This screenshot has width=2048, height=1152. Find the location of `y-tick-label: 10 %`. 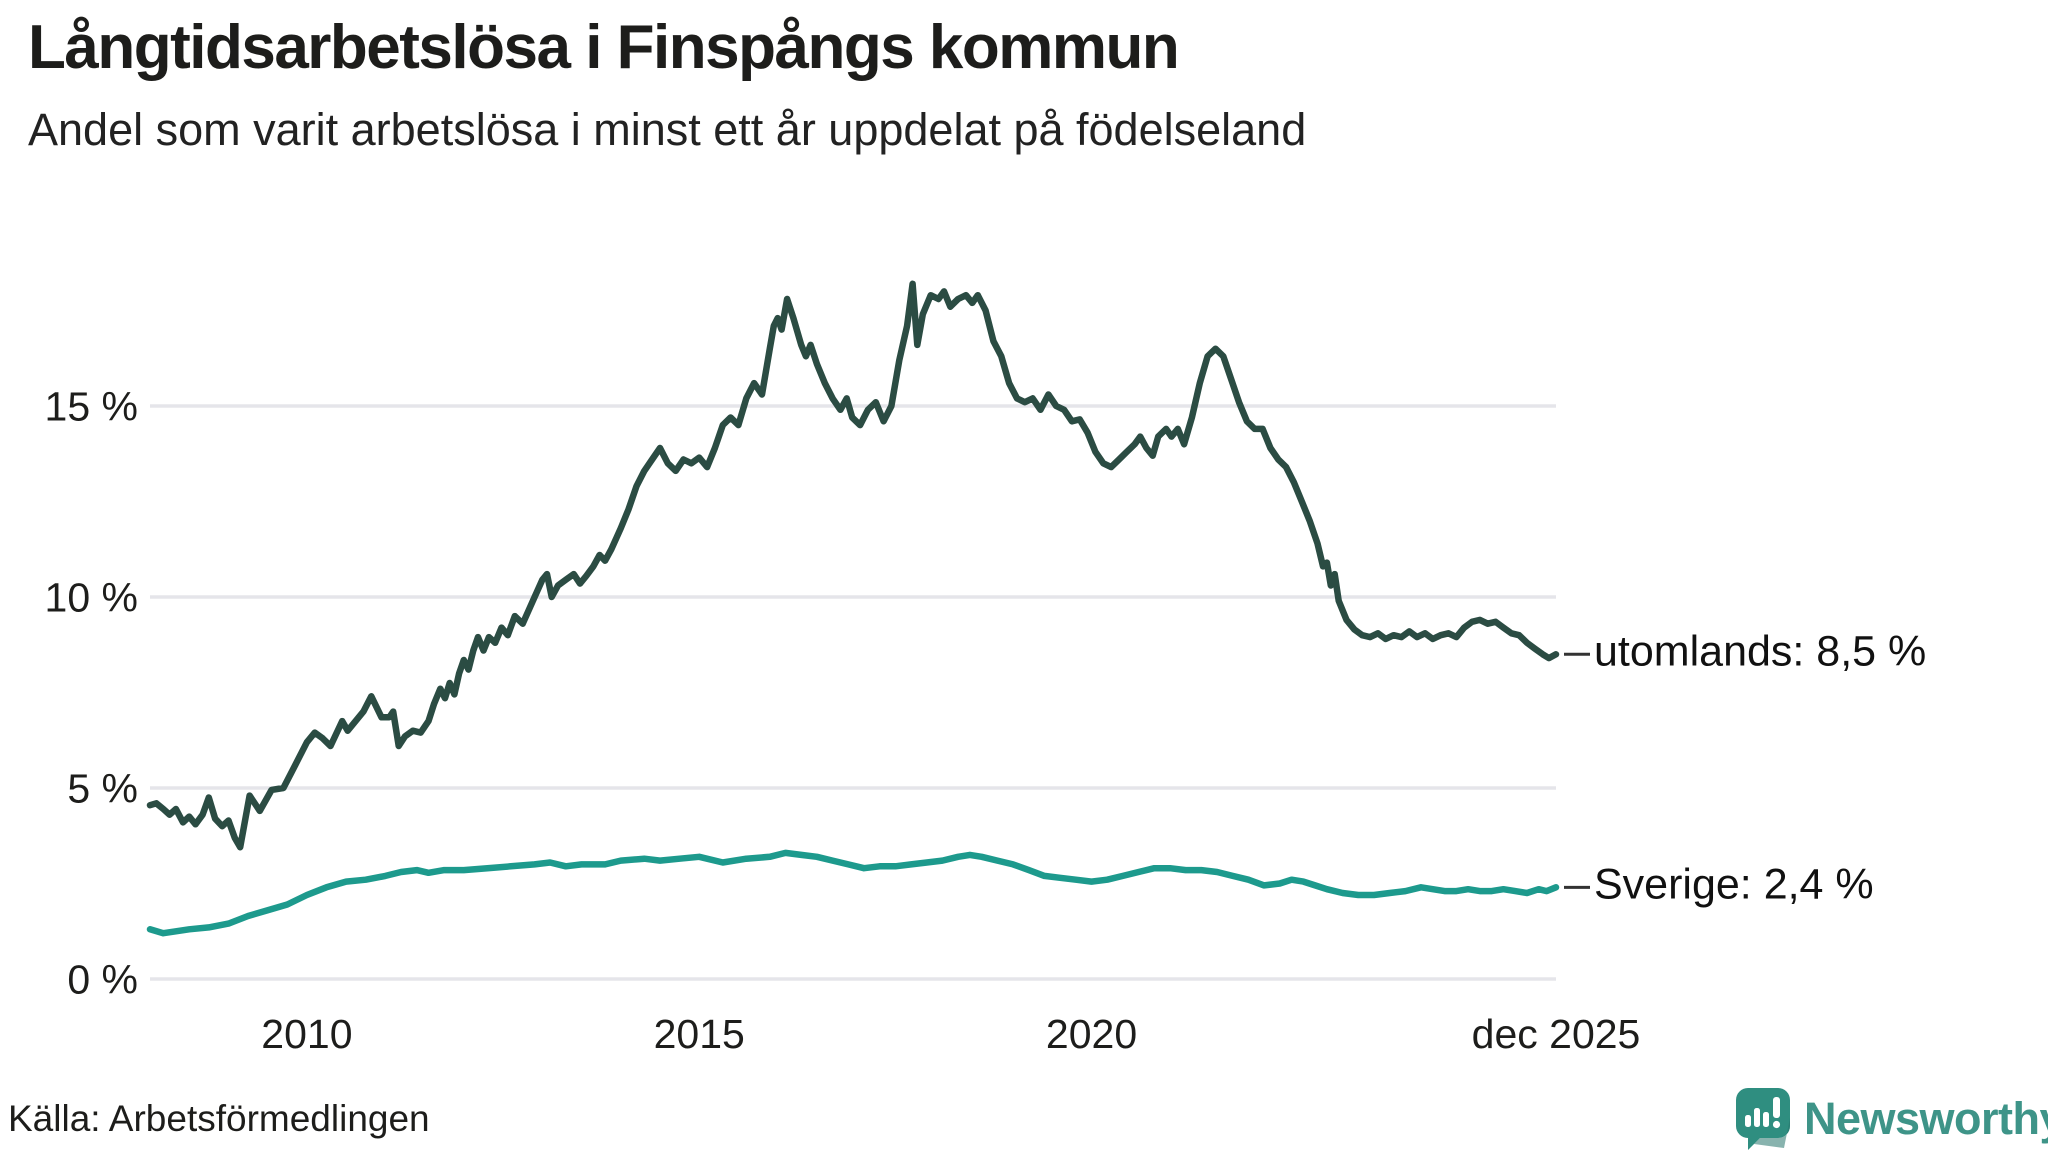

y-tick-label: 10 % is located at coordinates (91, 597).